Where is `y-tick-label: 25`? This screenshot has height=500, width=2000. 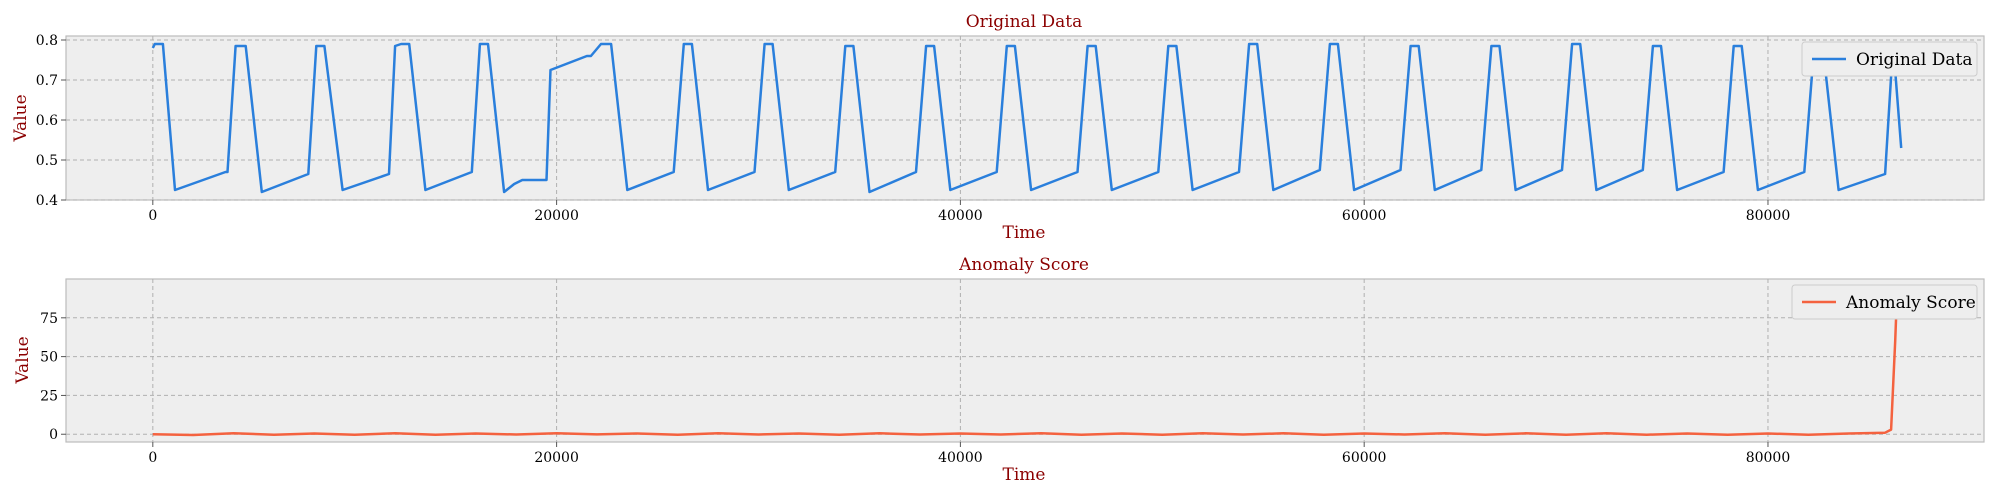 y-tick-label: 25 is located at coordinates (49, 396).